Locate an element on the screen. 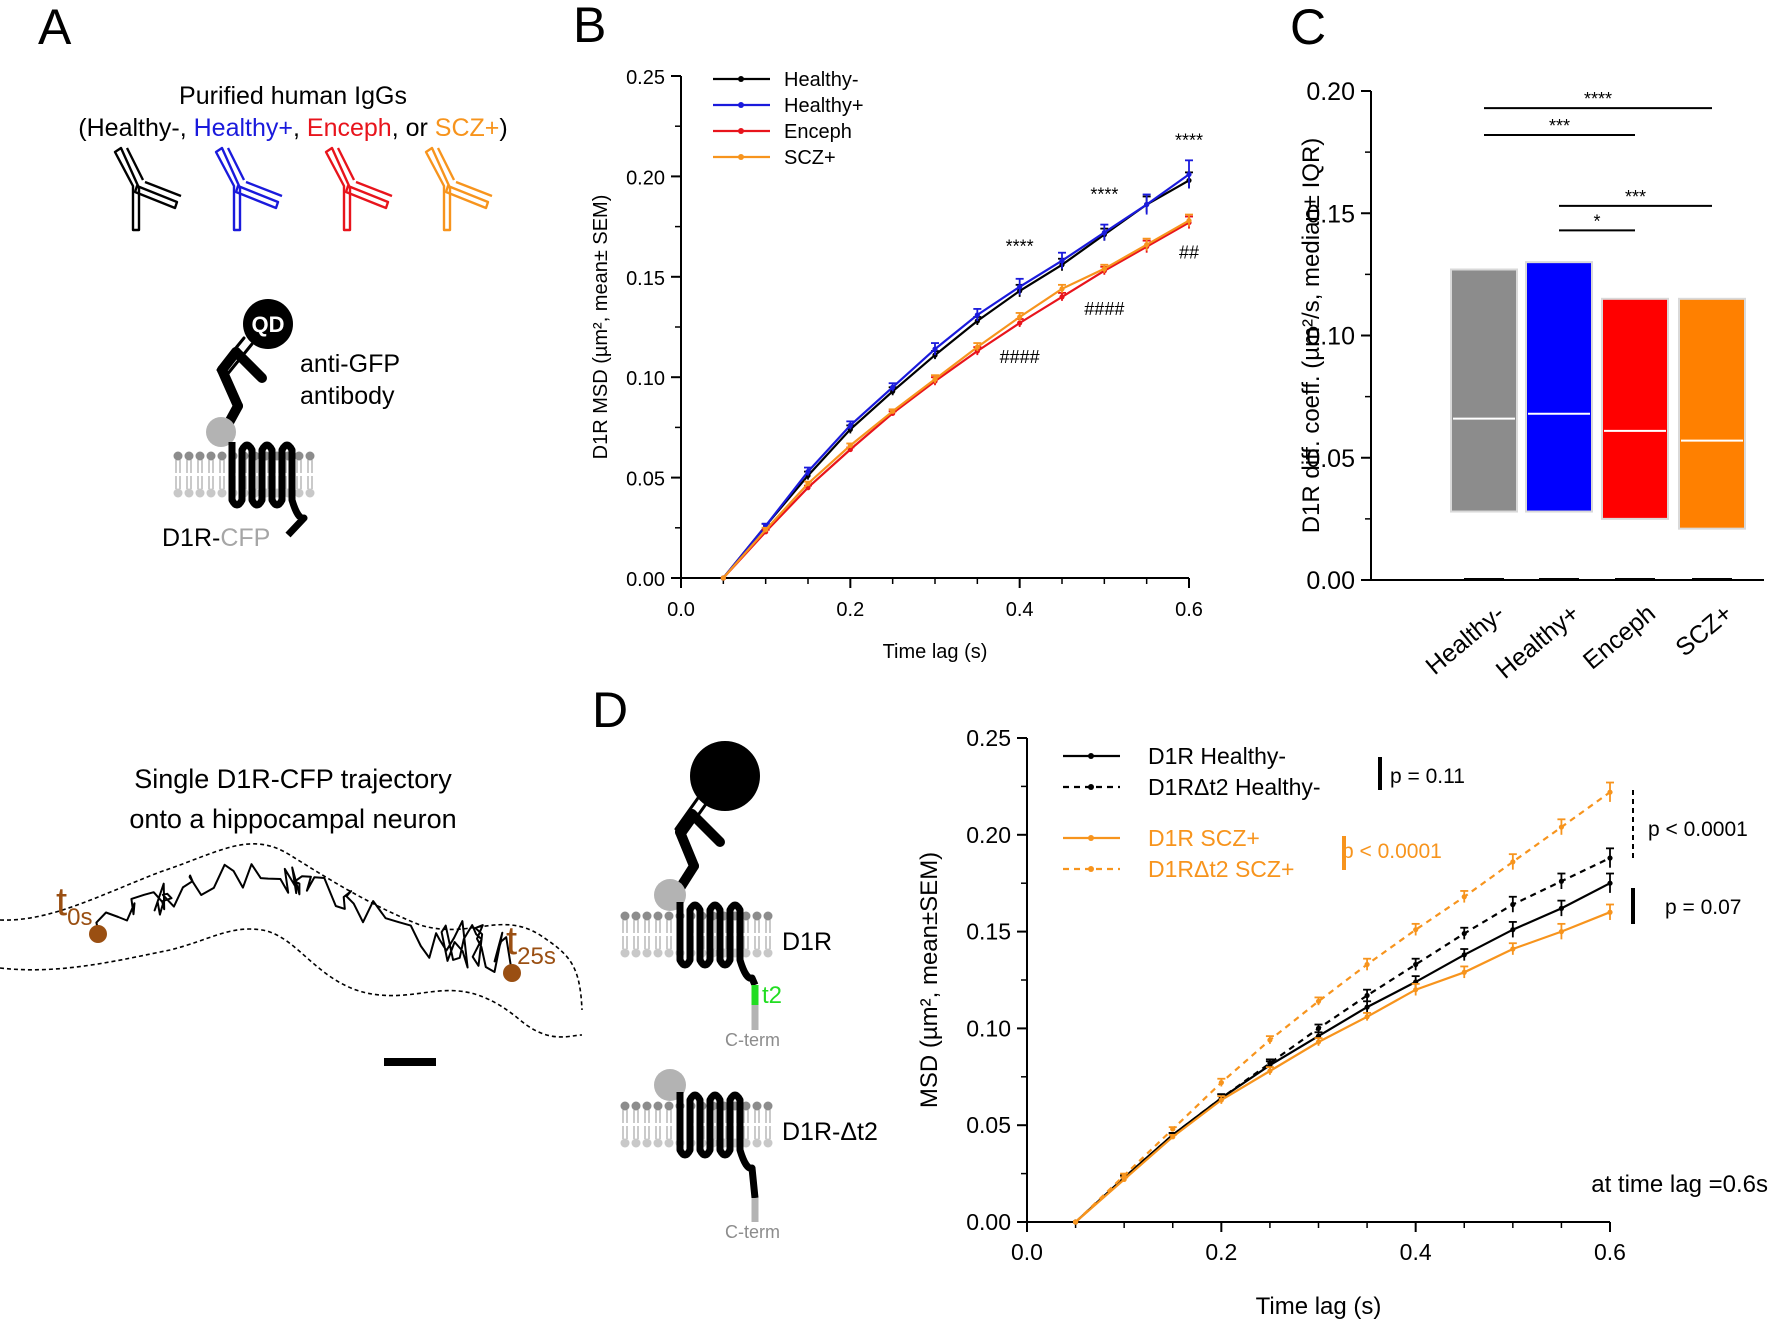 The image size is (1772, 1324). qd-label: QD is located at coordinates (268, 324).